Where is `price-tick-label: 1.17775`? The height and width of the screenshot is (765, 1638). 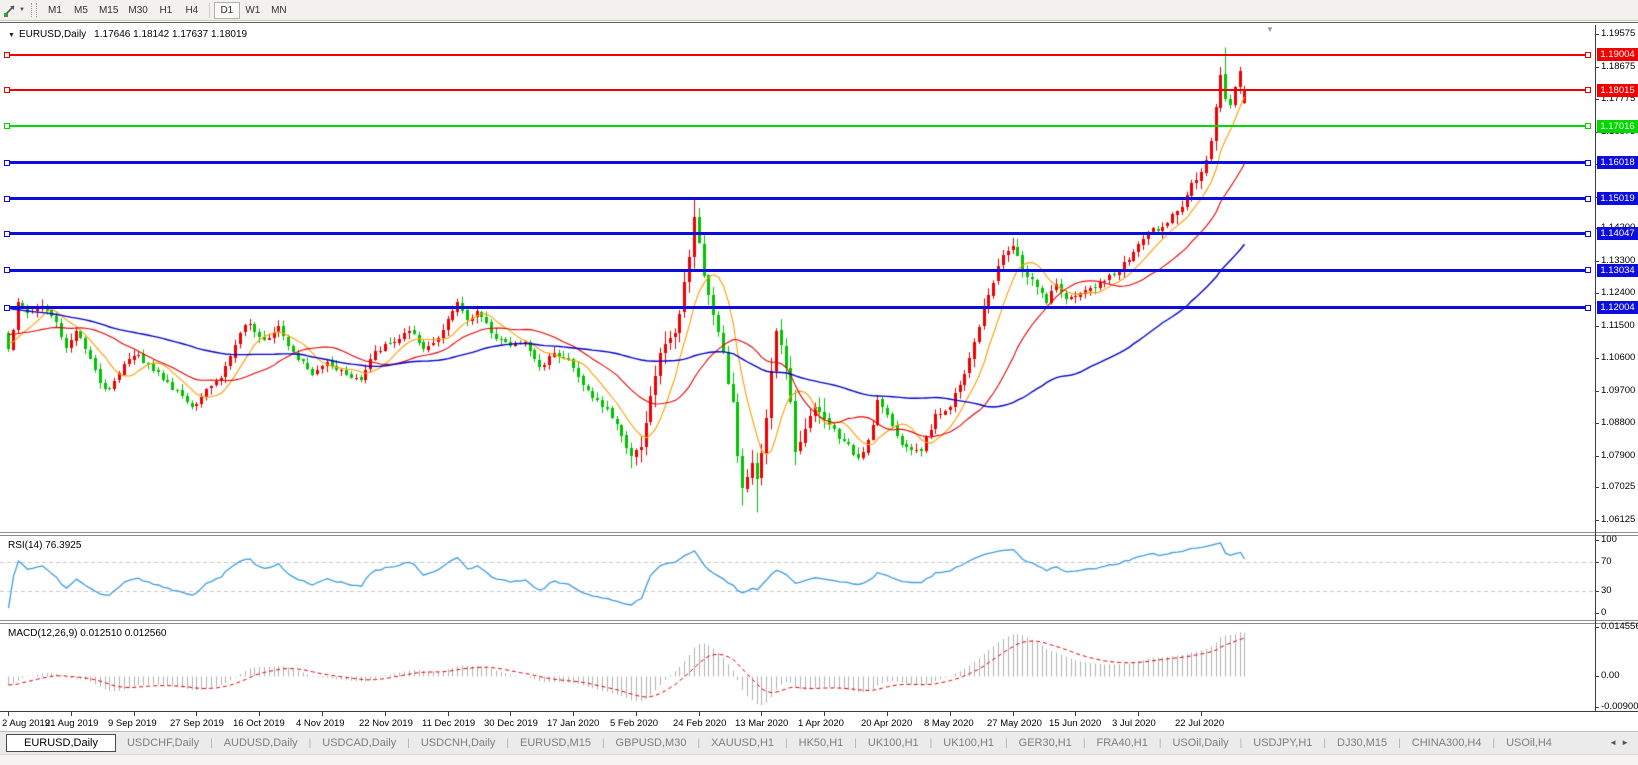 price-tick-label: 1.17775 is located at coordinates (1618, 98).